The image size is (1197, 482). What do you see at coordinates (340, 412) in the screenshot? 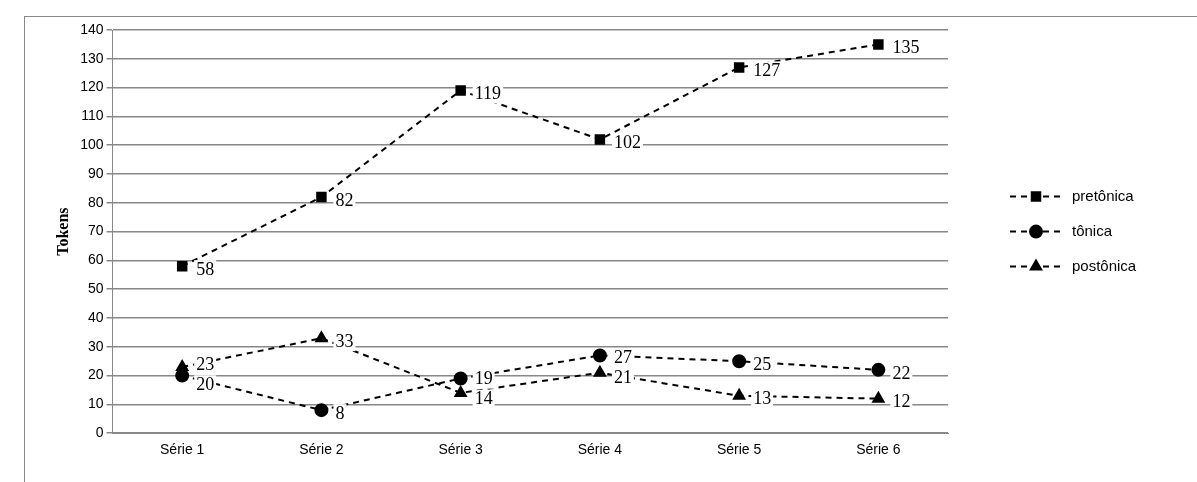
I see `data-label: 8` at bounding box center [340, 412].